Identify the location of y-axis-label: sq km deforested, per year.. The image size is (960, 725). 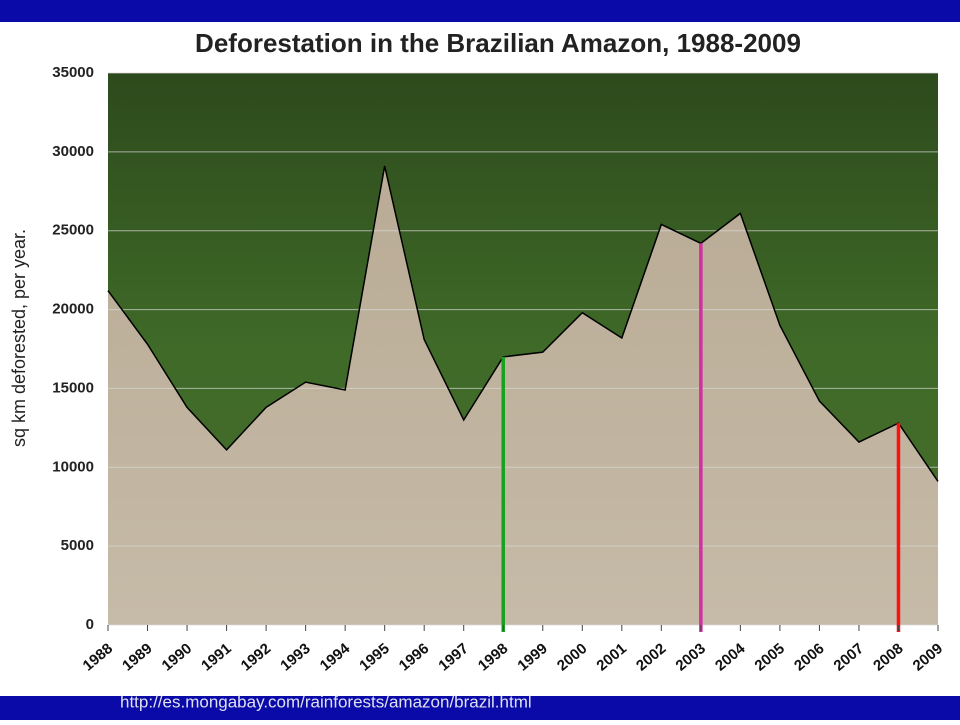
(19, 338).